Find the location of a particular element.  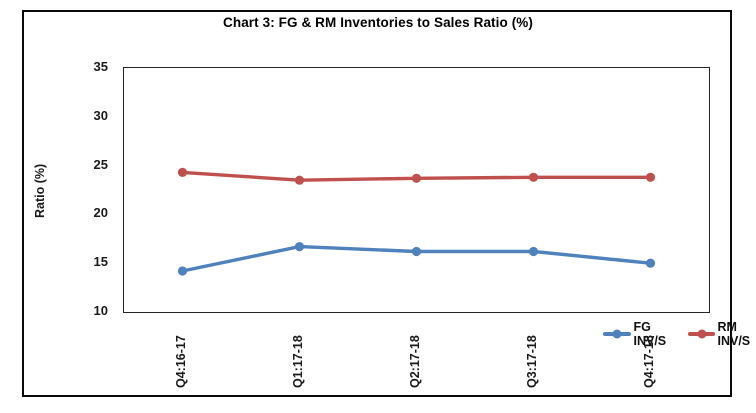

rm-marker-dot is located at coordinates (702, 334).